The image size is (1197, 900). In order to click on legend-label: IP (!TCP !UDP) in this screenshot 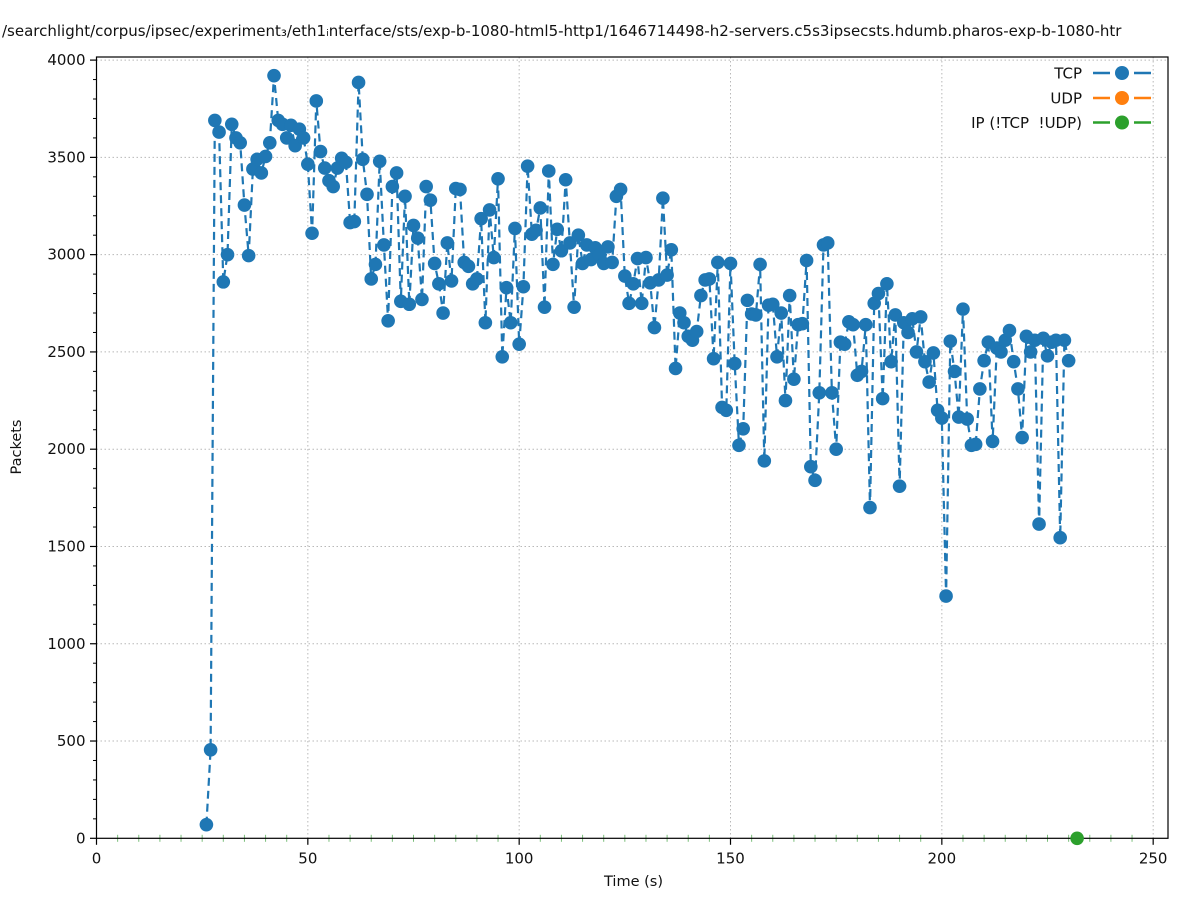, I will do `click(1026, 123)`.